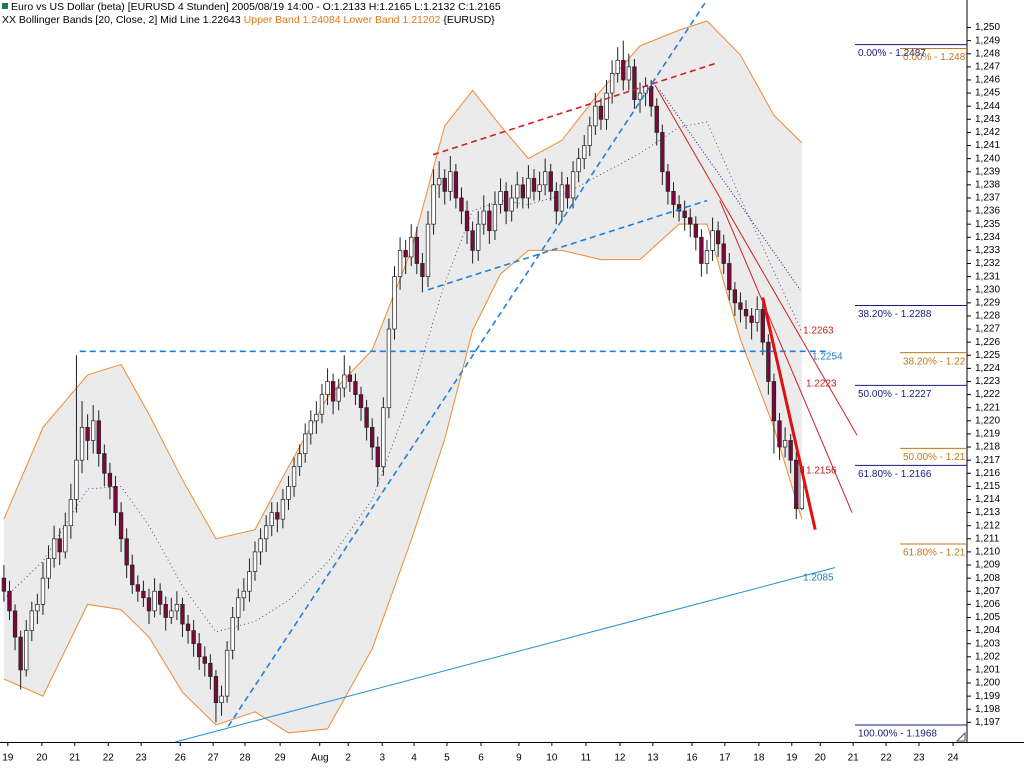 Image resolution: width=1024 pixels, height=768 pixels. Describe the element at coordinates (987, 289) in the screenshot. I see `y-tick-label: 1,230` at that location.